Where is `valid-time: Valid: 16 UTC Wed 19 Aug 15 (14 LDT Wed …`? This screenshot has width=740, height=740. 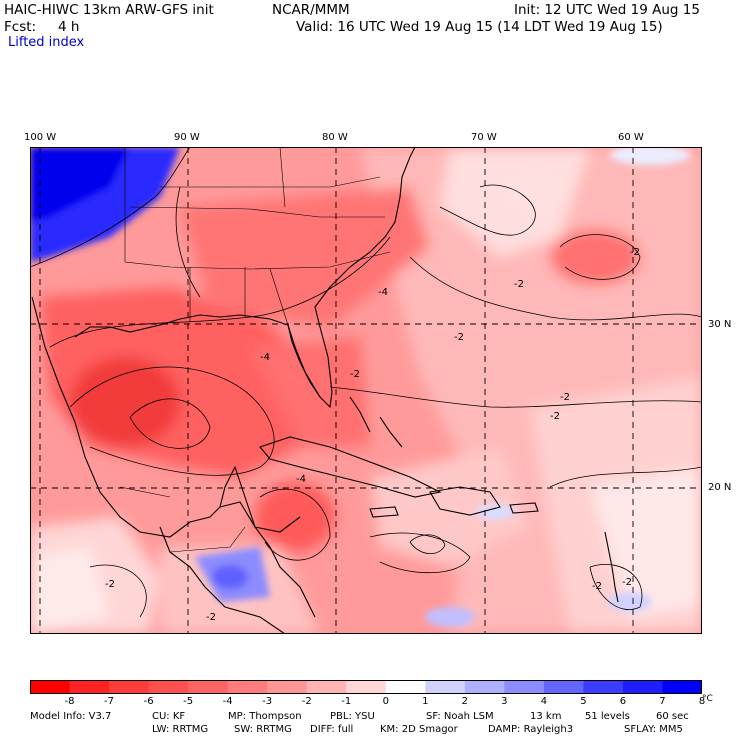
valid-time: Valid: 16 UTC Wed 19 Aug 15 (14 LDT Wed … is located at coordinates (479, 27).